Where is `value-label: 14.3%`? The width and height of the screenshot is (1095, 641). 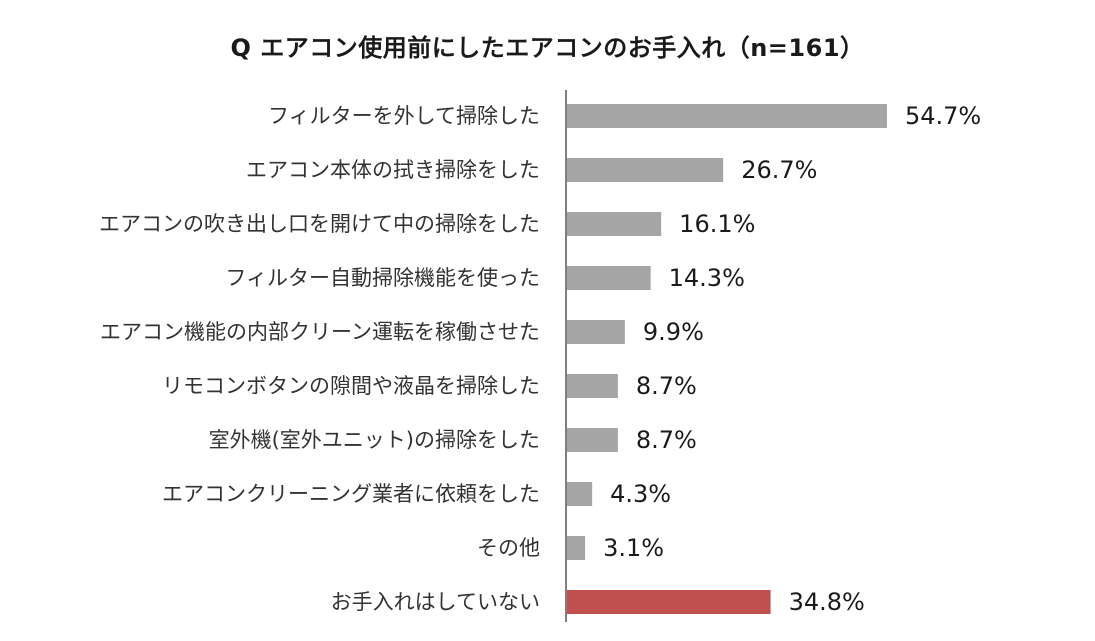
value-label: 14.3% is located at coordinates (707, 278).